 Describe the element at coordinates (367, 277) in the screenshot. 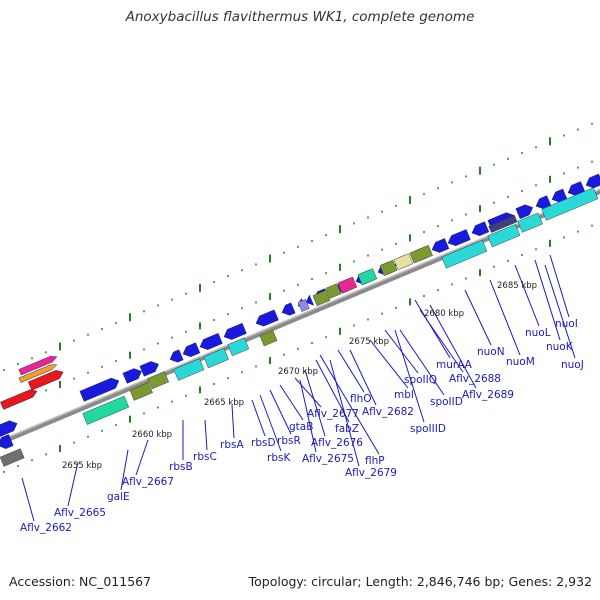

I see `khaki-feature` at that location.